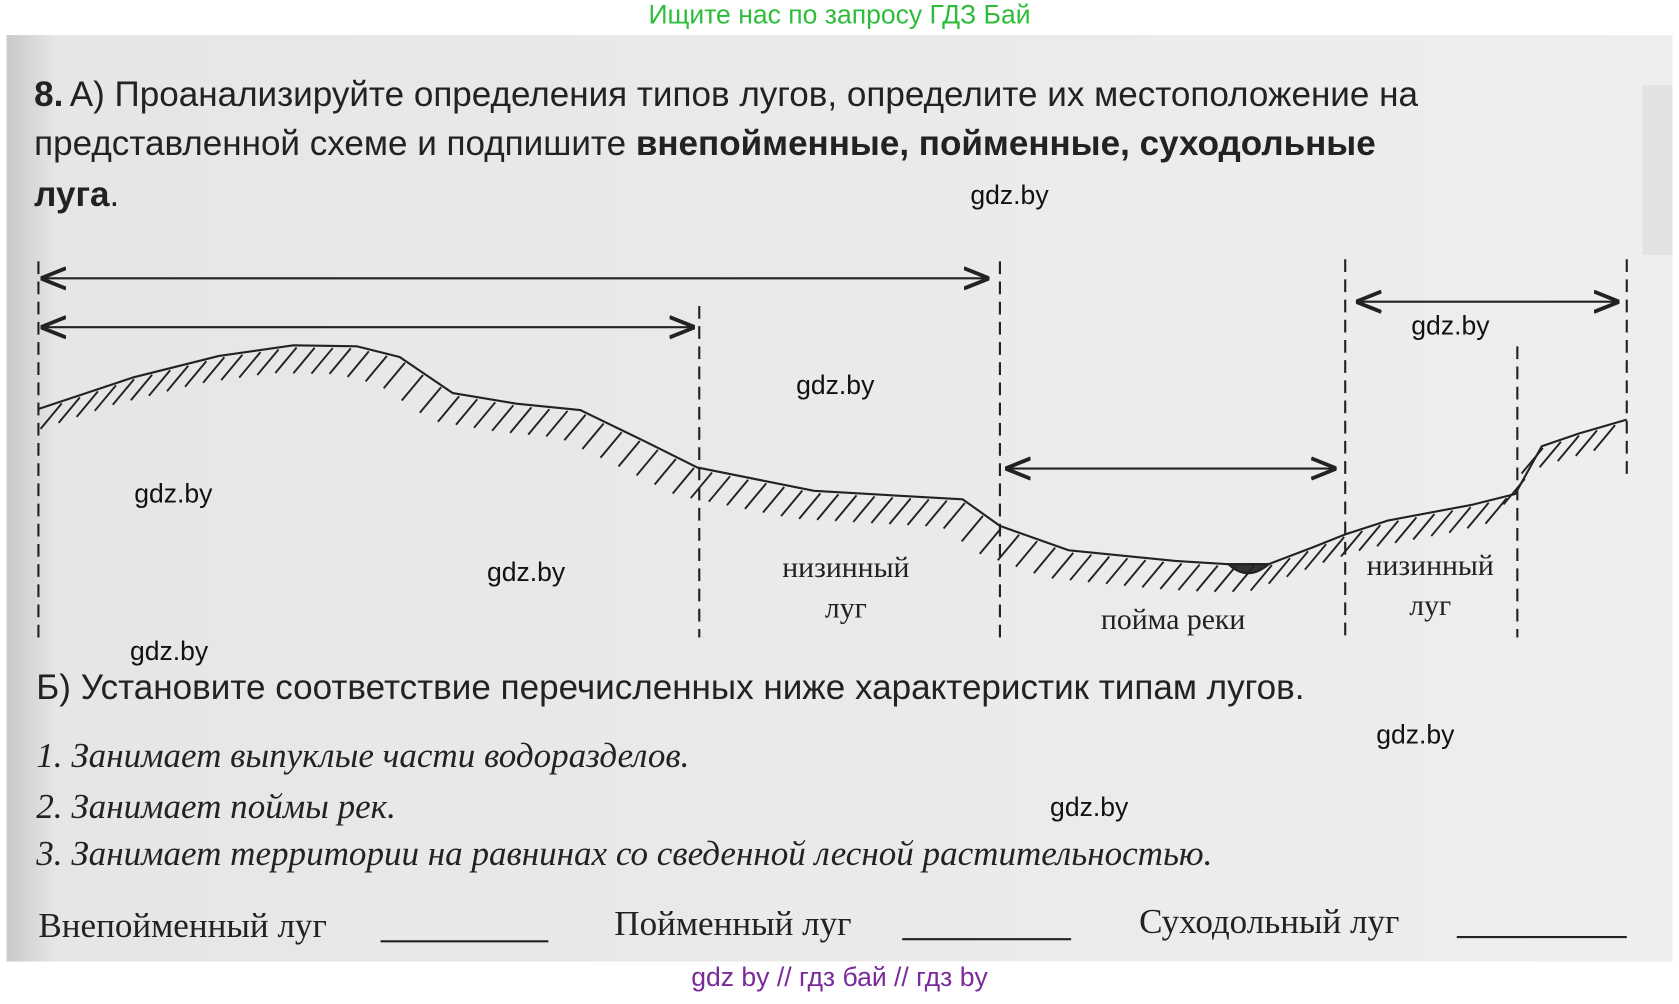  What do you see at coordinates (839, 977) in the screenshot?
I see `footer: gdz by // гдз бай // гдз by` at bounding box center [839, 977].